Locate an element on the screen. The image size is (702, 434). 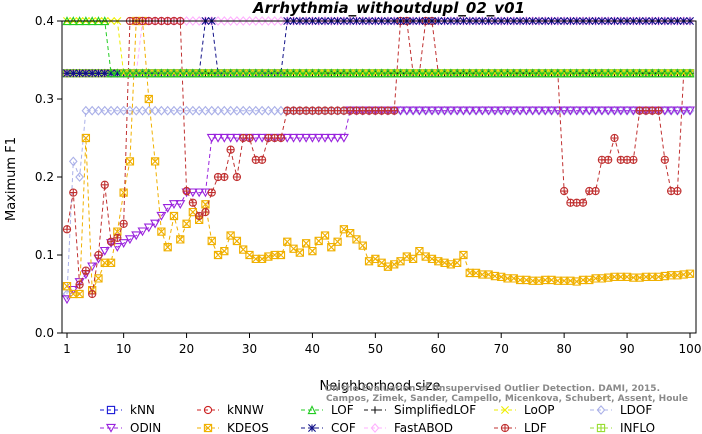
x-tick-label: 90 is located at coordinates (626, 349).